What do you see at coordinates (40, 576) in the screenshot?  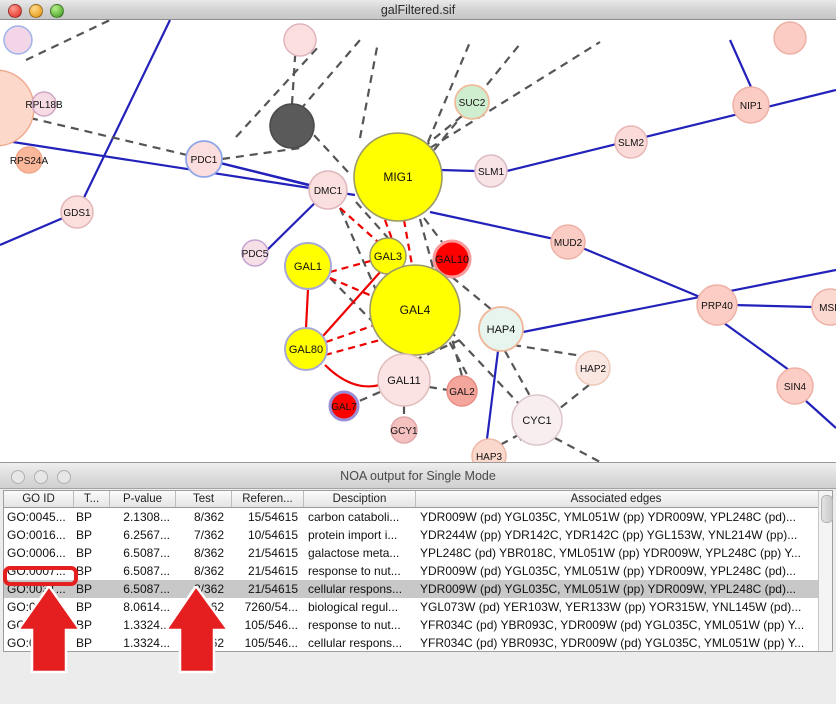 I see `annotation-highlight-box` at bounding box center [40, 576].